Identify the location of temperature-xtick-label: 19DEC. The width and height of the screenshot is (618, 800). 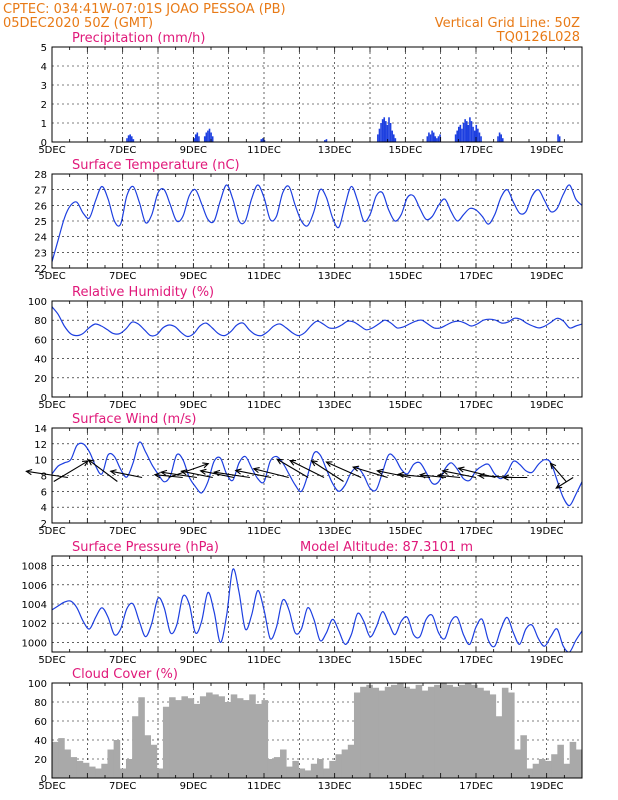
(547, 276).